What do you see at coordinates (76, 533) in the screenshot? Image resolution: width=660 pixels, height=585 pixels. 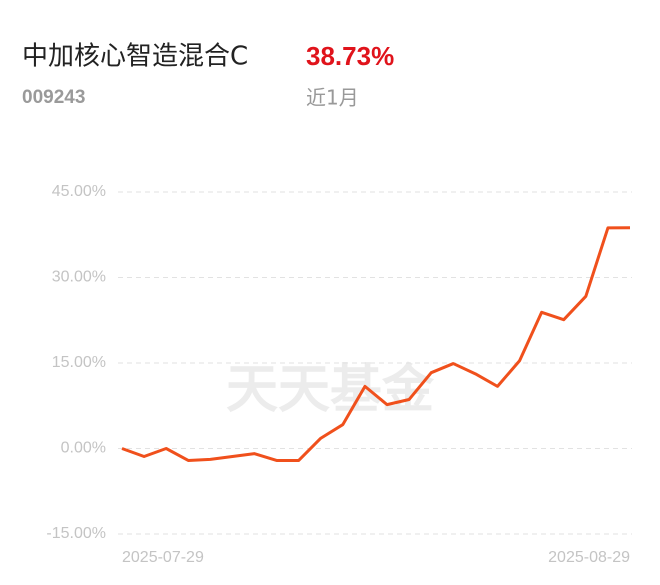 I see `y-tick-label: -15.00%` at bounding box center [76, 533].